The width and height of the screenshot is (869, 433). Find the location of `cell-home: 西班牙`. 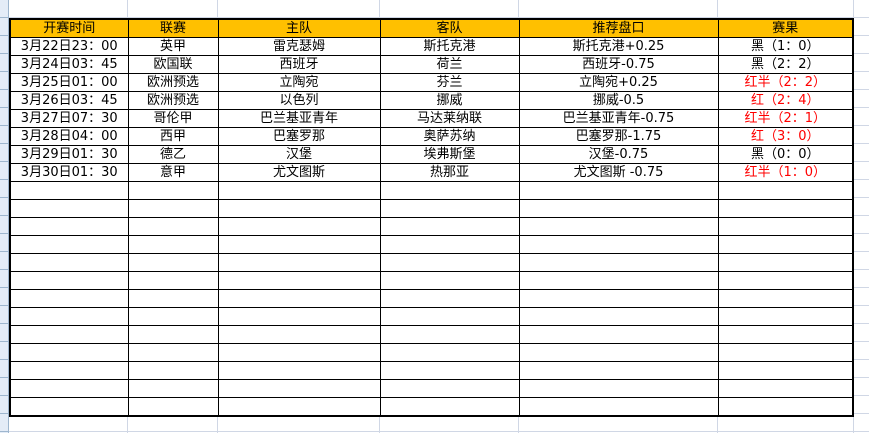

cell-home: 西班牙 is located at coordinates (299, 64).